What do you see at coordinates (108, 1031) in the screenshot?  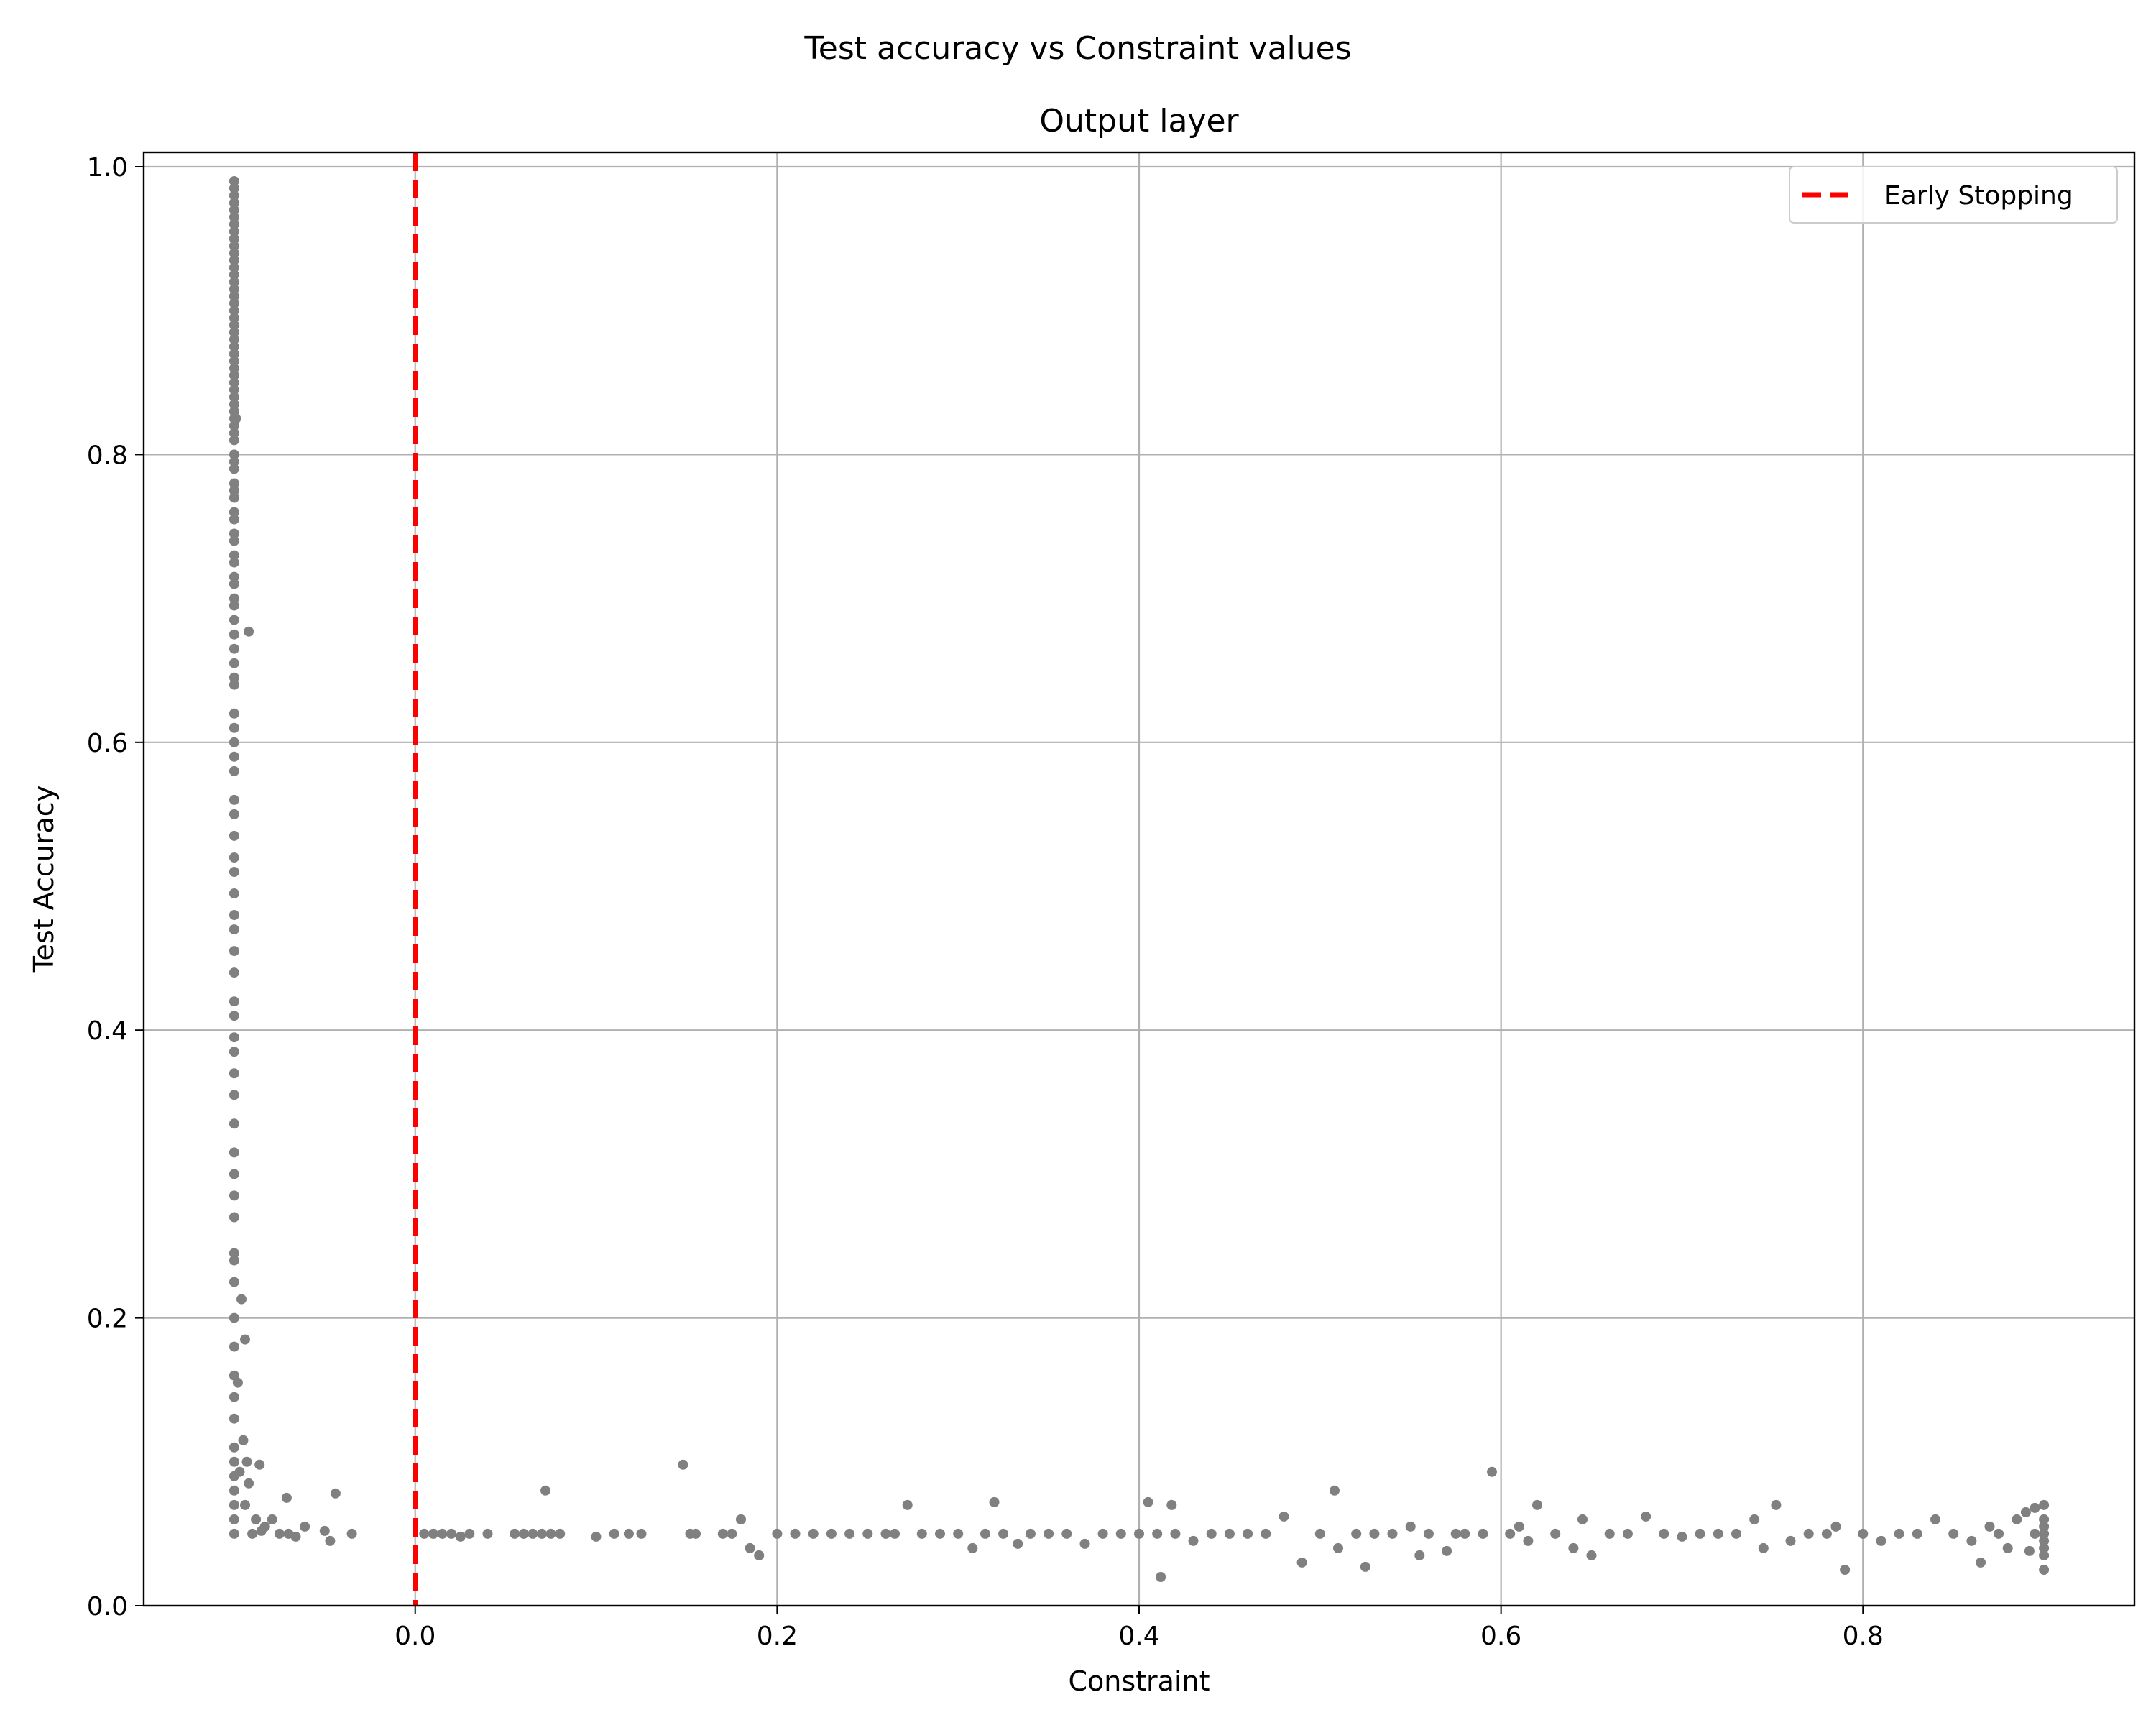 I see `y-tick-label: 0.4` at bounding box center [108, 1031].